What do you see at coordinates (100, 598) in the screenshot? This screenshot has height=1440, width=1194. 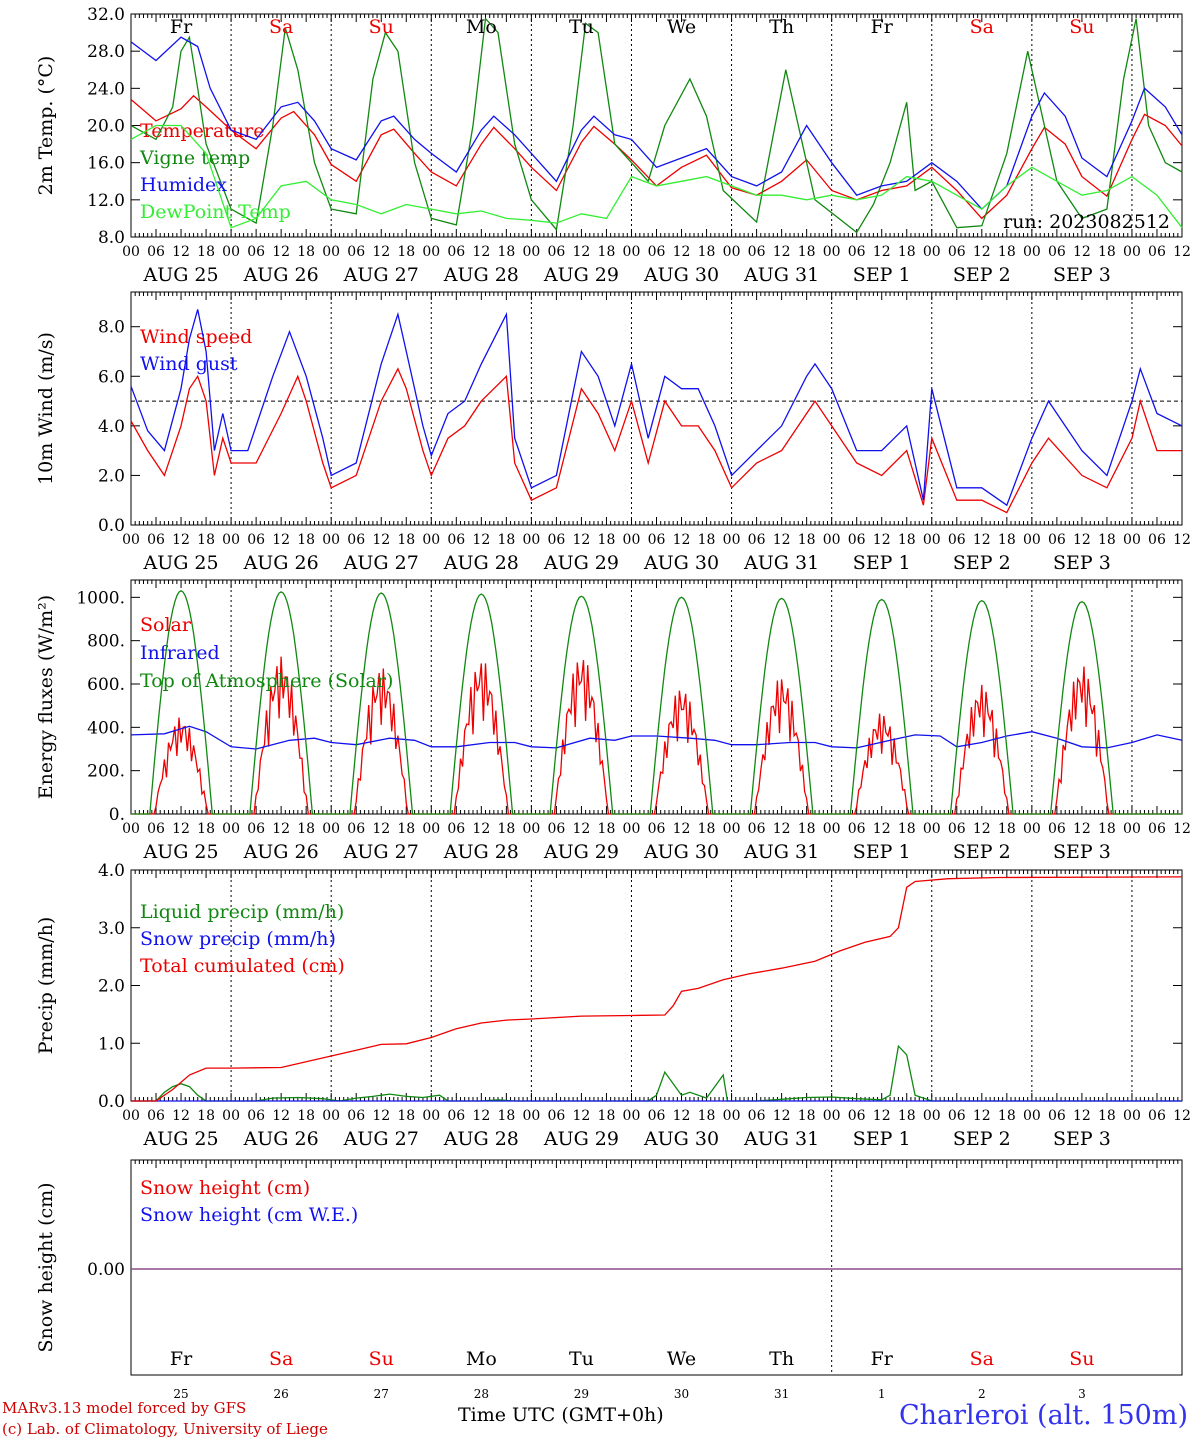 I see `y-tick-label: 1000.` at bounding box center [100, 598].